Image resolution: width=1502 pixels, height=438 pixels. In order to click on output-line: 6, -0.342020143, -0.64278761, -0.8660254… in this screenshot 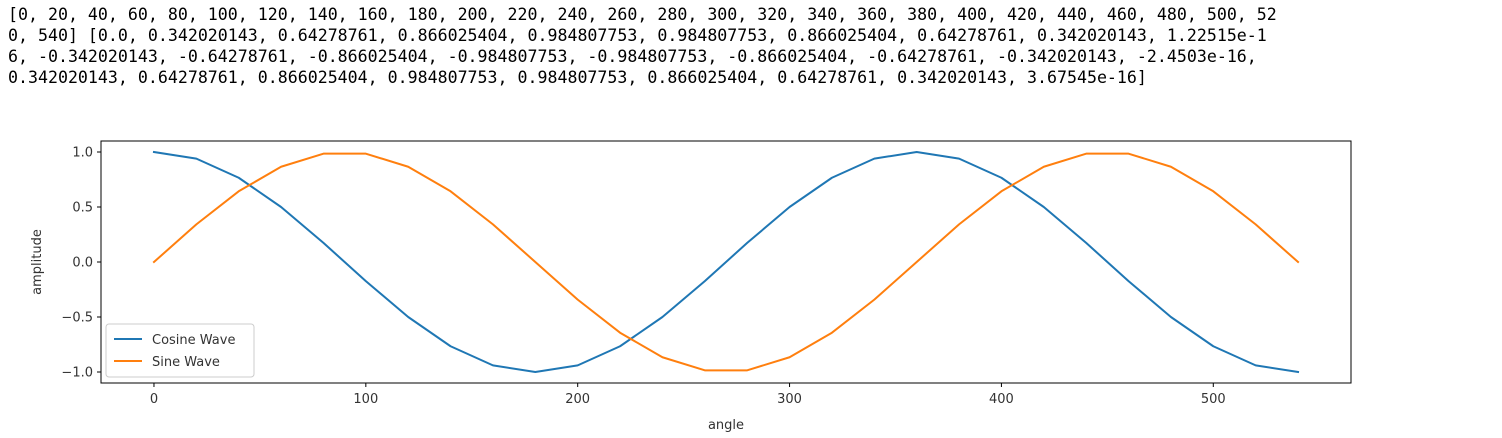, I will do `click(632, 56)`.